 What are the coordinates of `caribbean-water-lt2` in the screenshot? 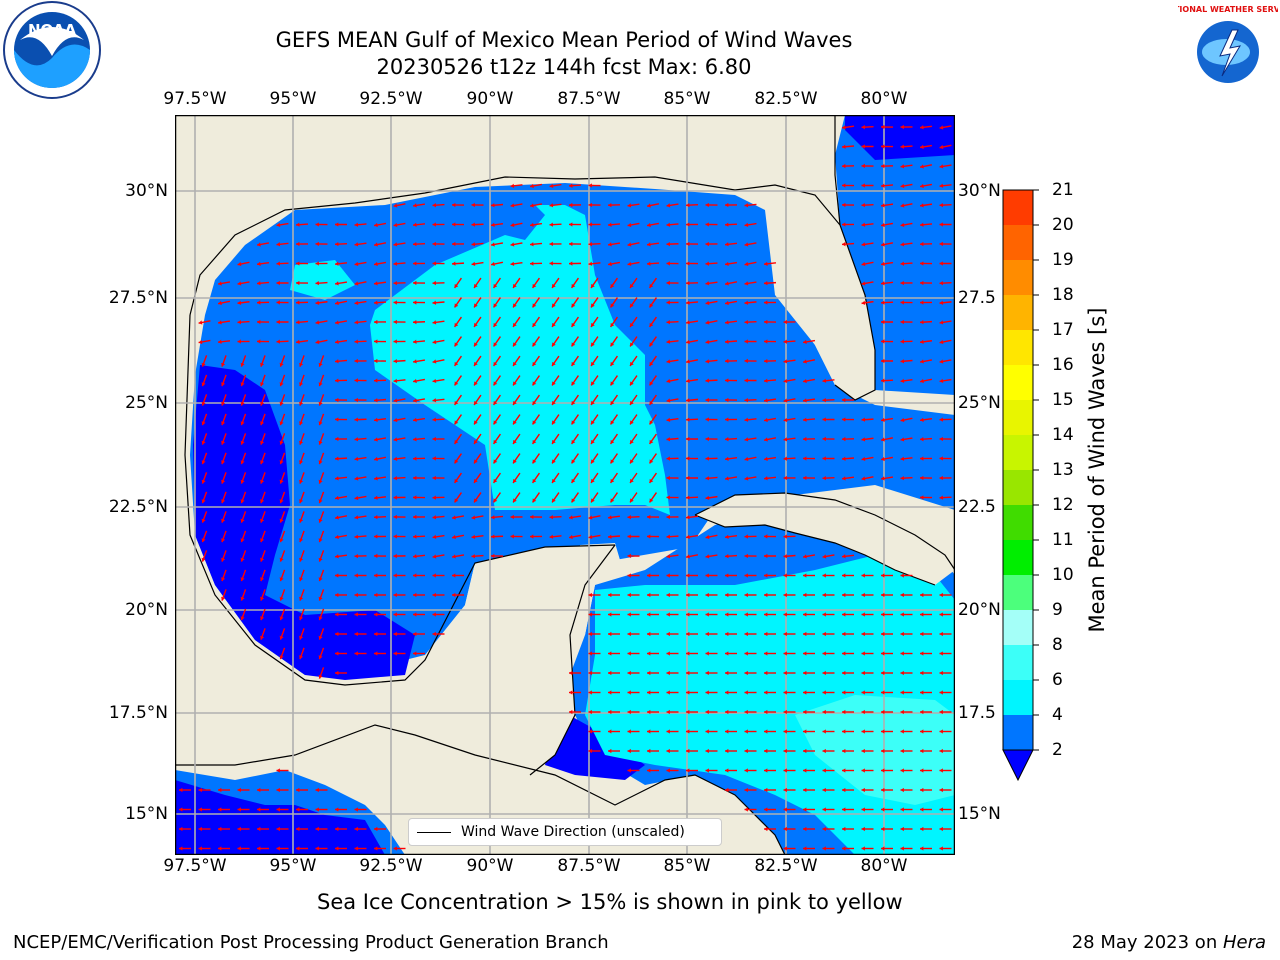 It's located at (595, 745).